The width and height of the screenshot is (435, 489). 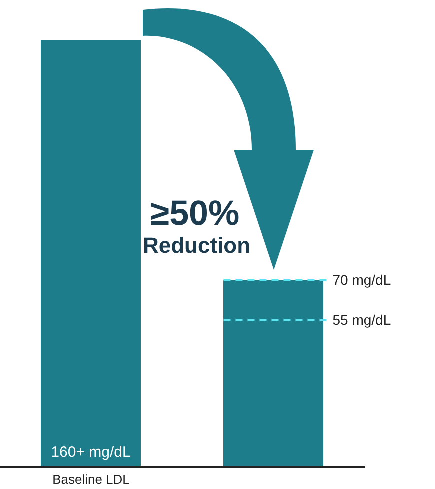 I want to click on annotation: ≥50% Reduction, so click(x=197, y=226).